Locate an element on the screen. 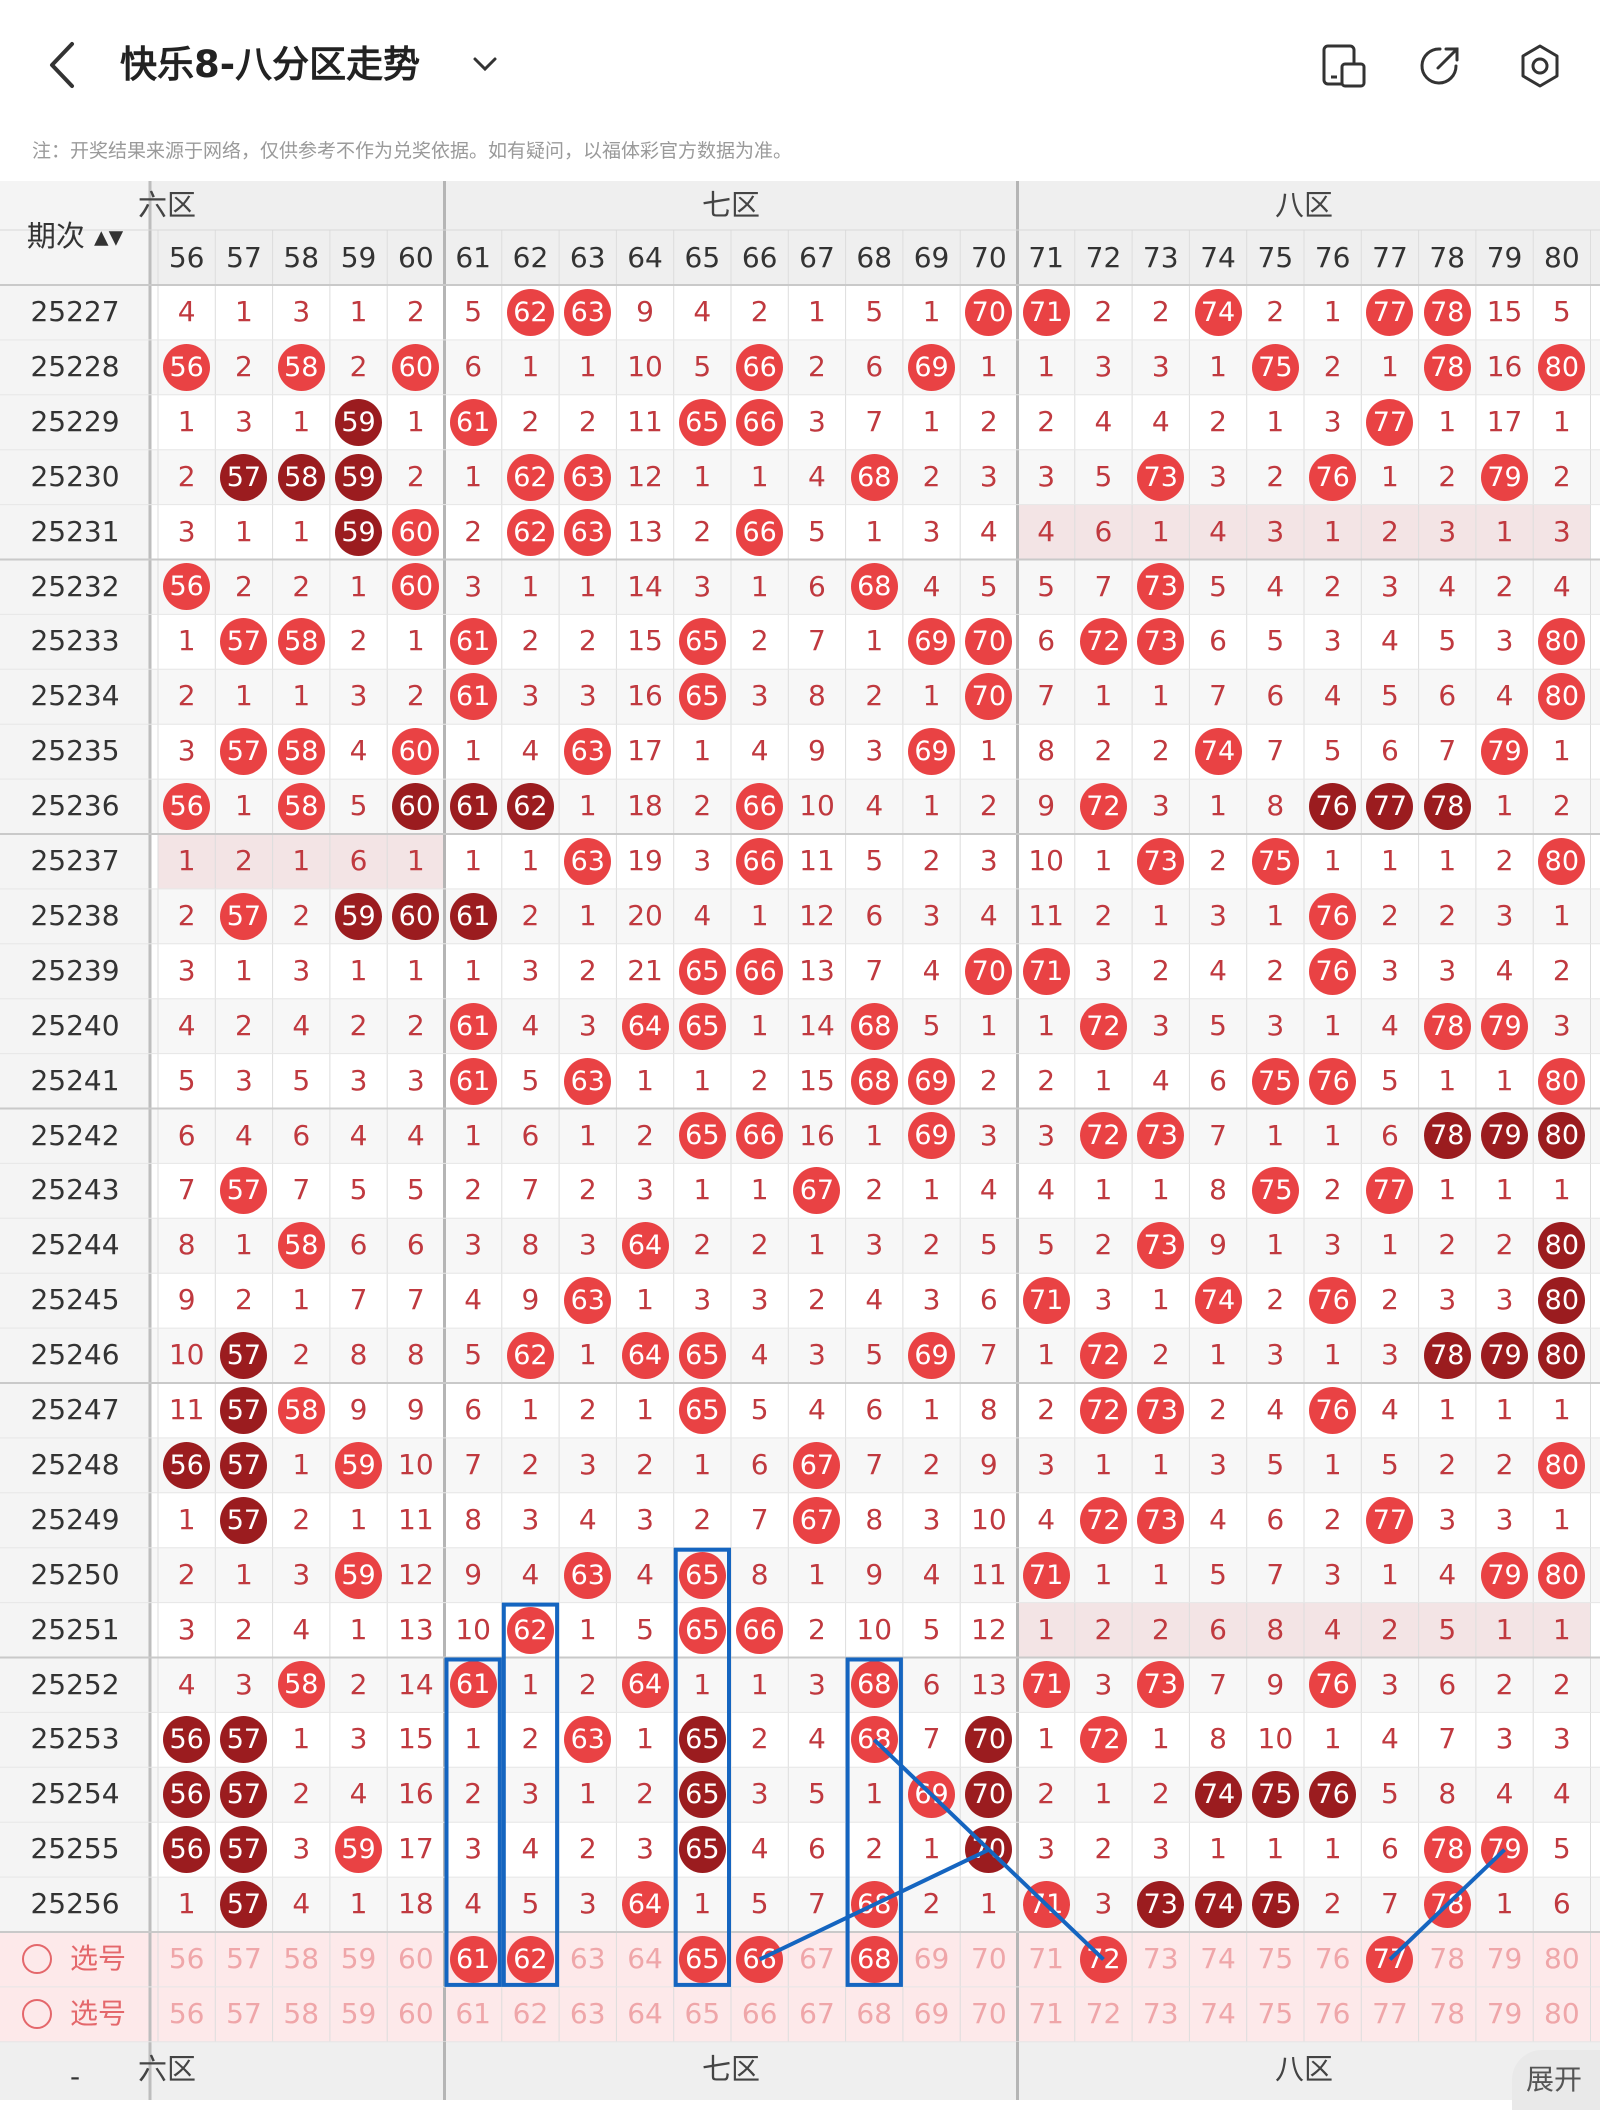 This screenshot has height=2110, width=1600. trend-cell-ball: 58 is located at coordinates (301, 1685).